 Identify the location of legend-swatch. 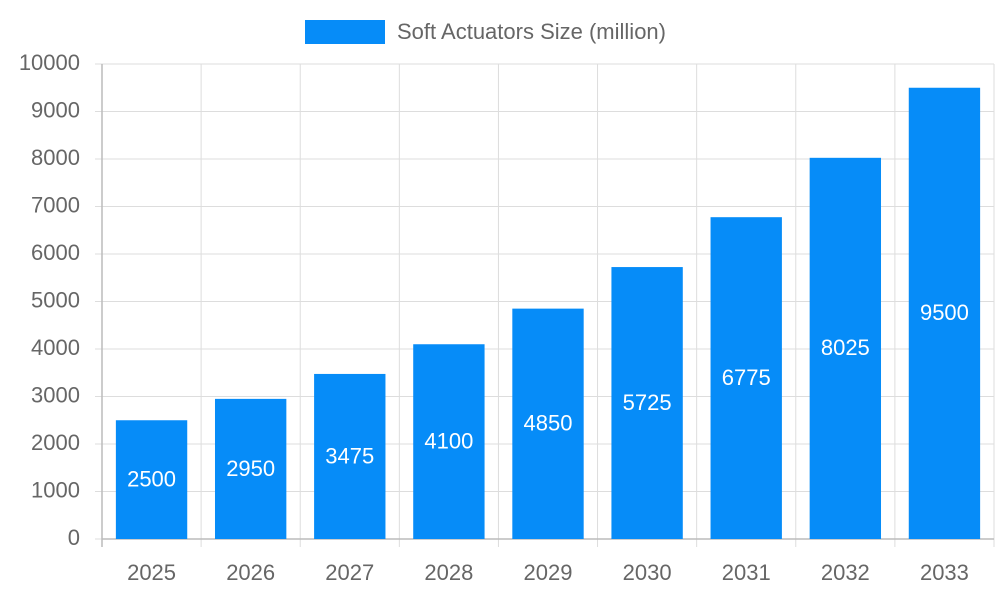
(345, 32).